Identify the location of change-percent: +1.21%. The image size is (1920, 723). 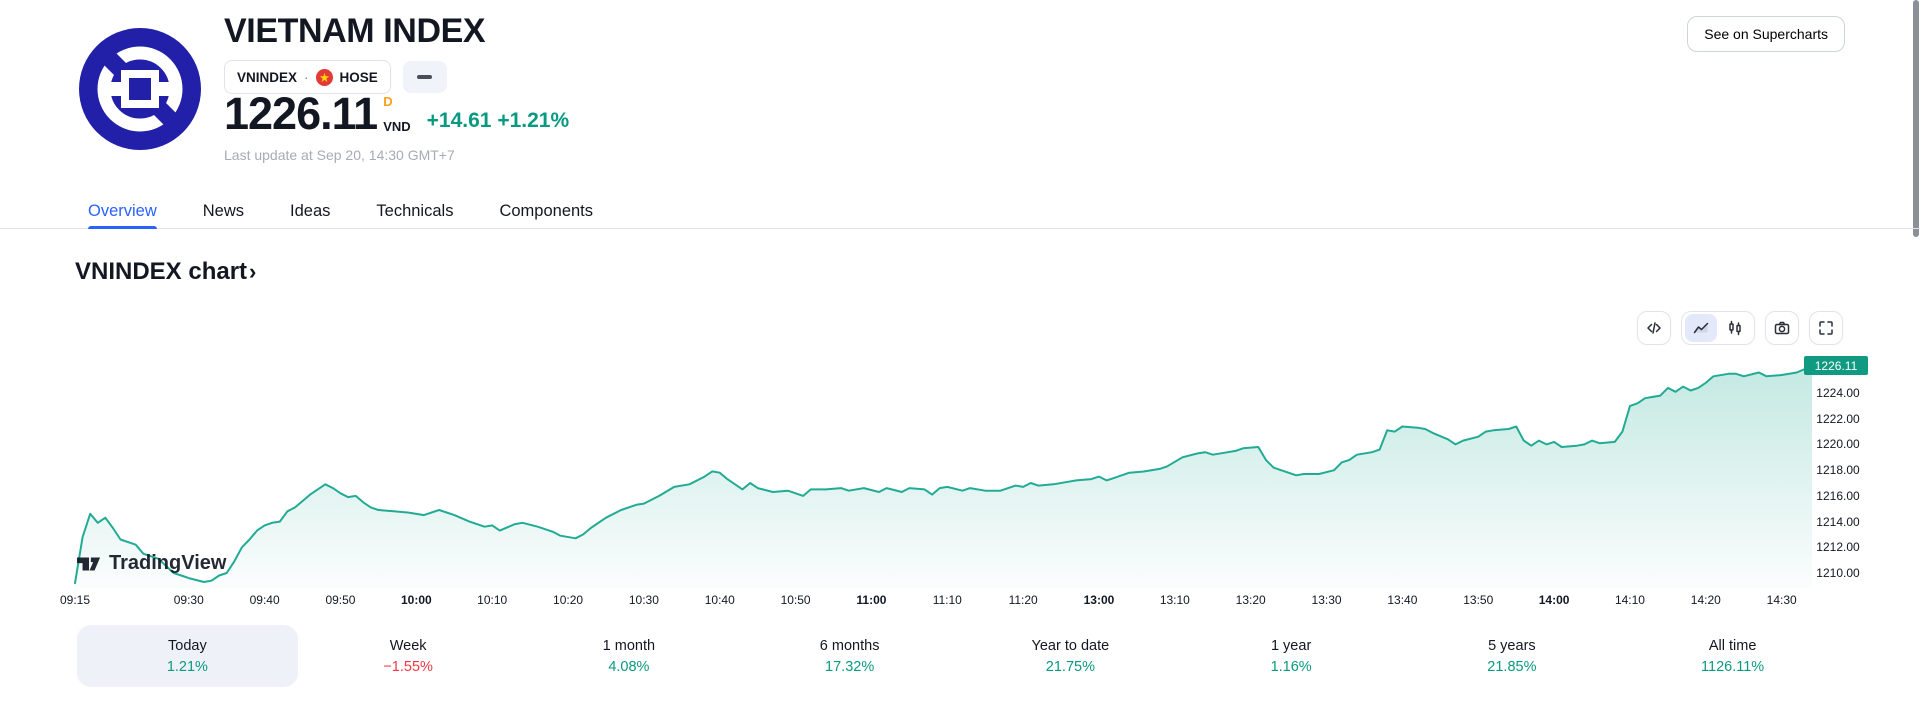
(533, 120).